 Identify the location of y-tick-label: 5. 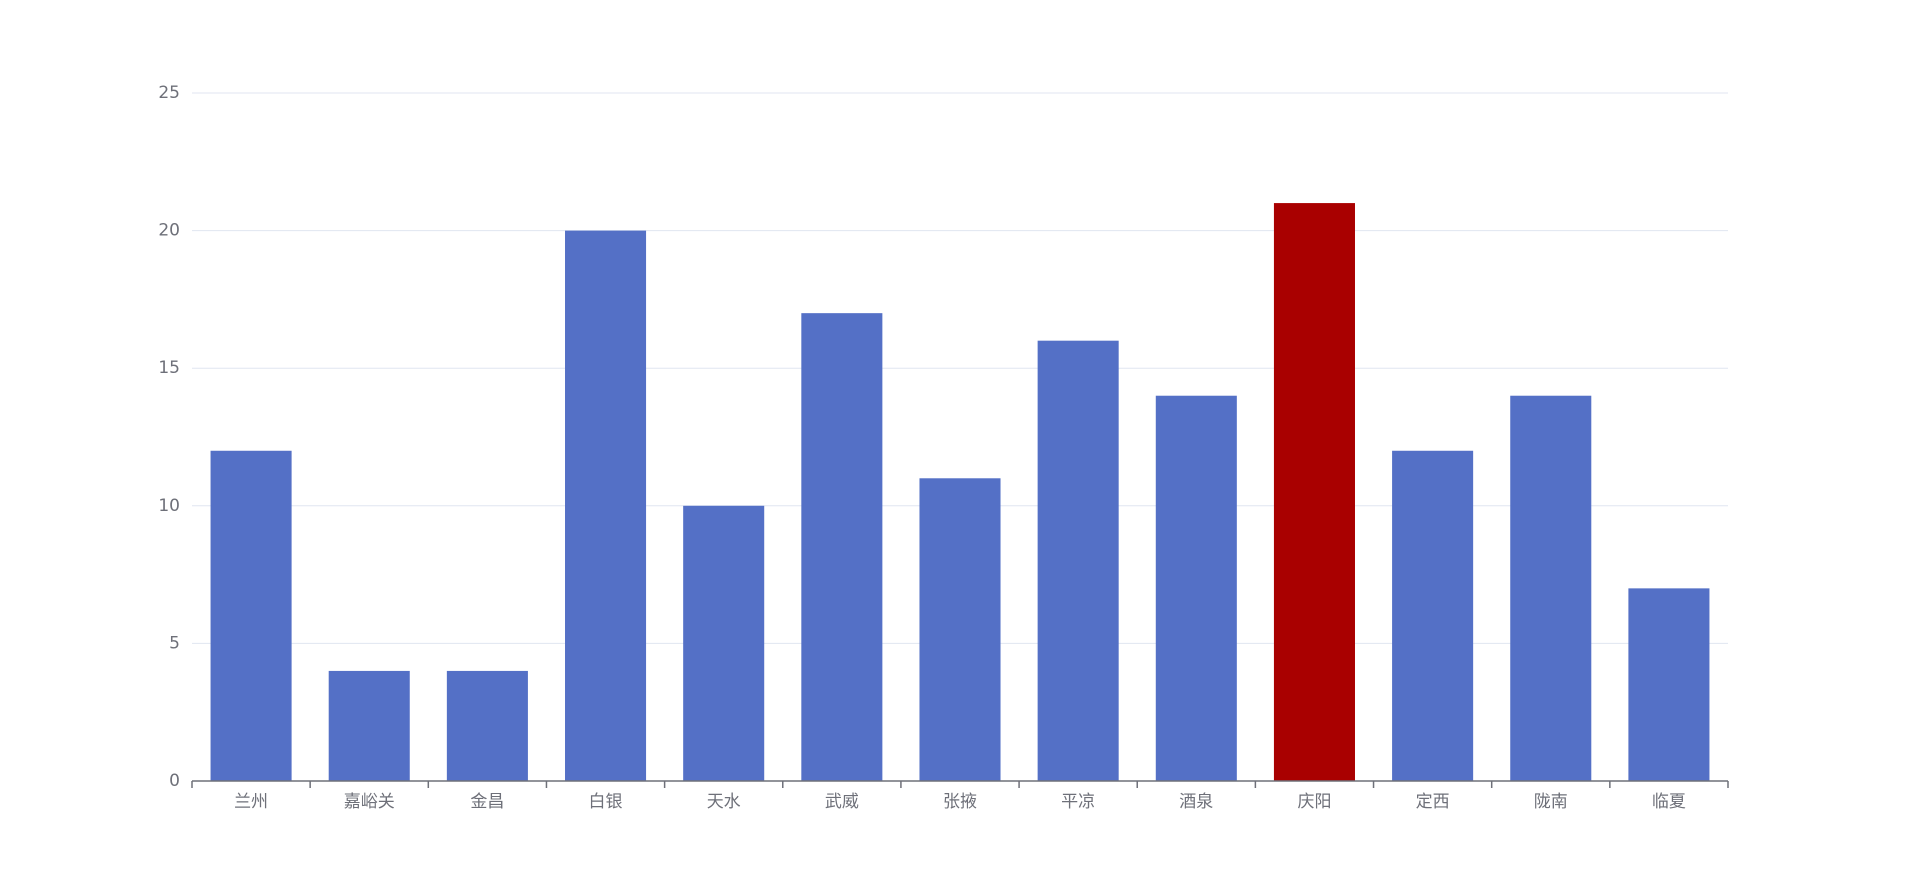
(174, 643).